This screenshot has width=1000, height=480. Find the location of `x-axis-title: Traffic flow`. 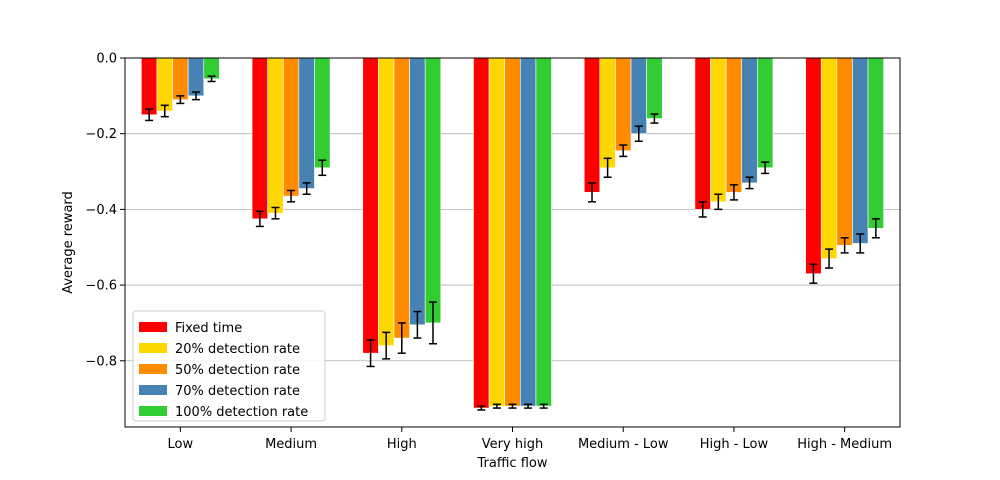

x-axis-title: Traffic flow is located at coordinates (512, 463).